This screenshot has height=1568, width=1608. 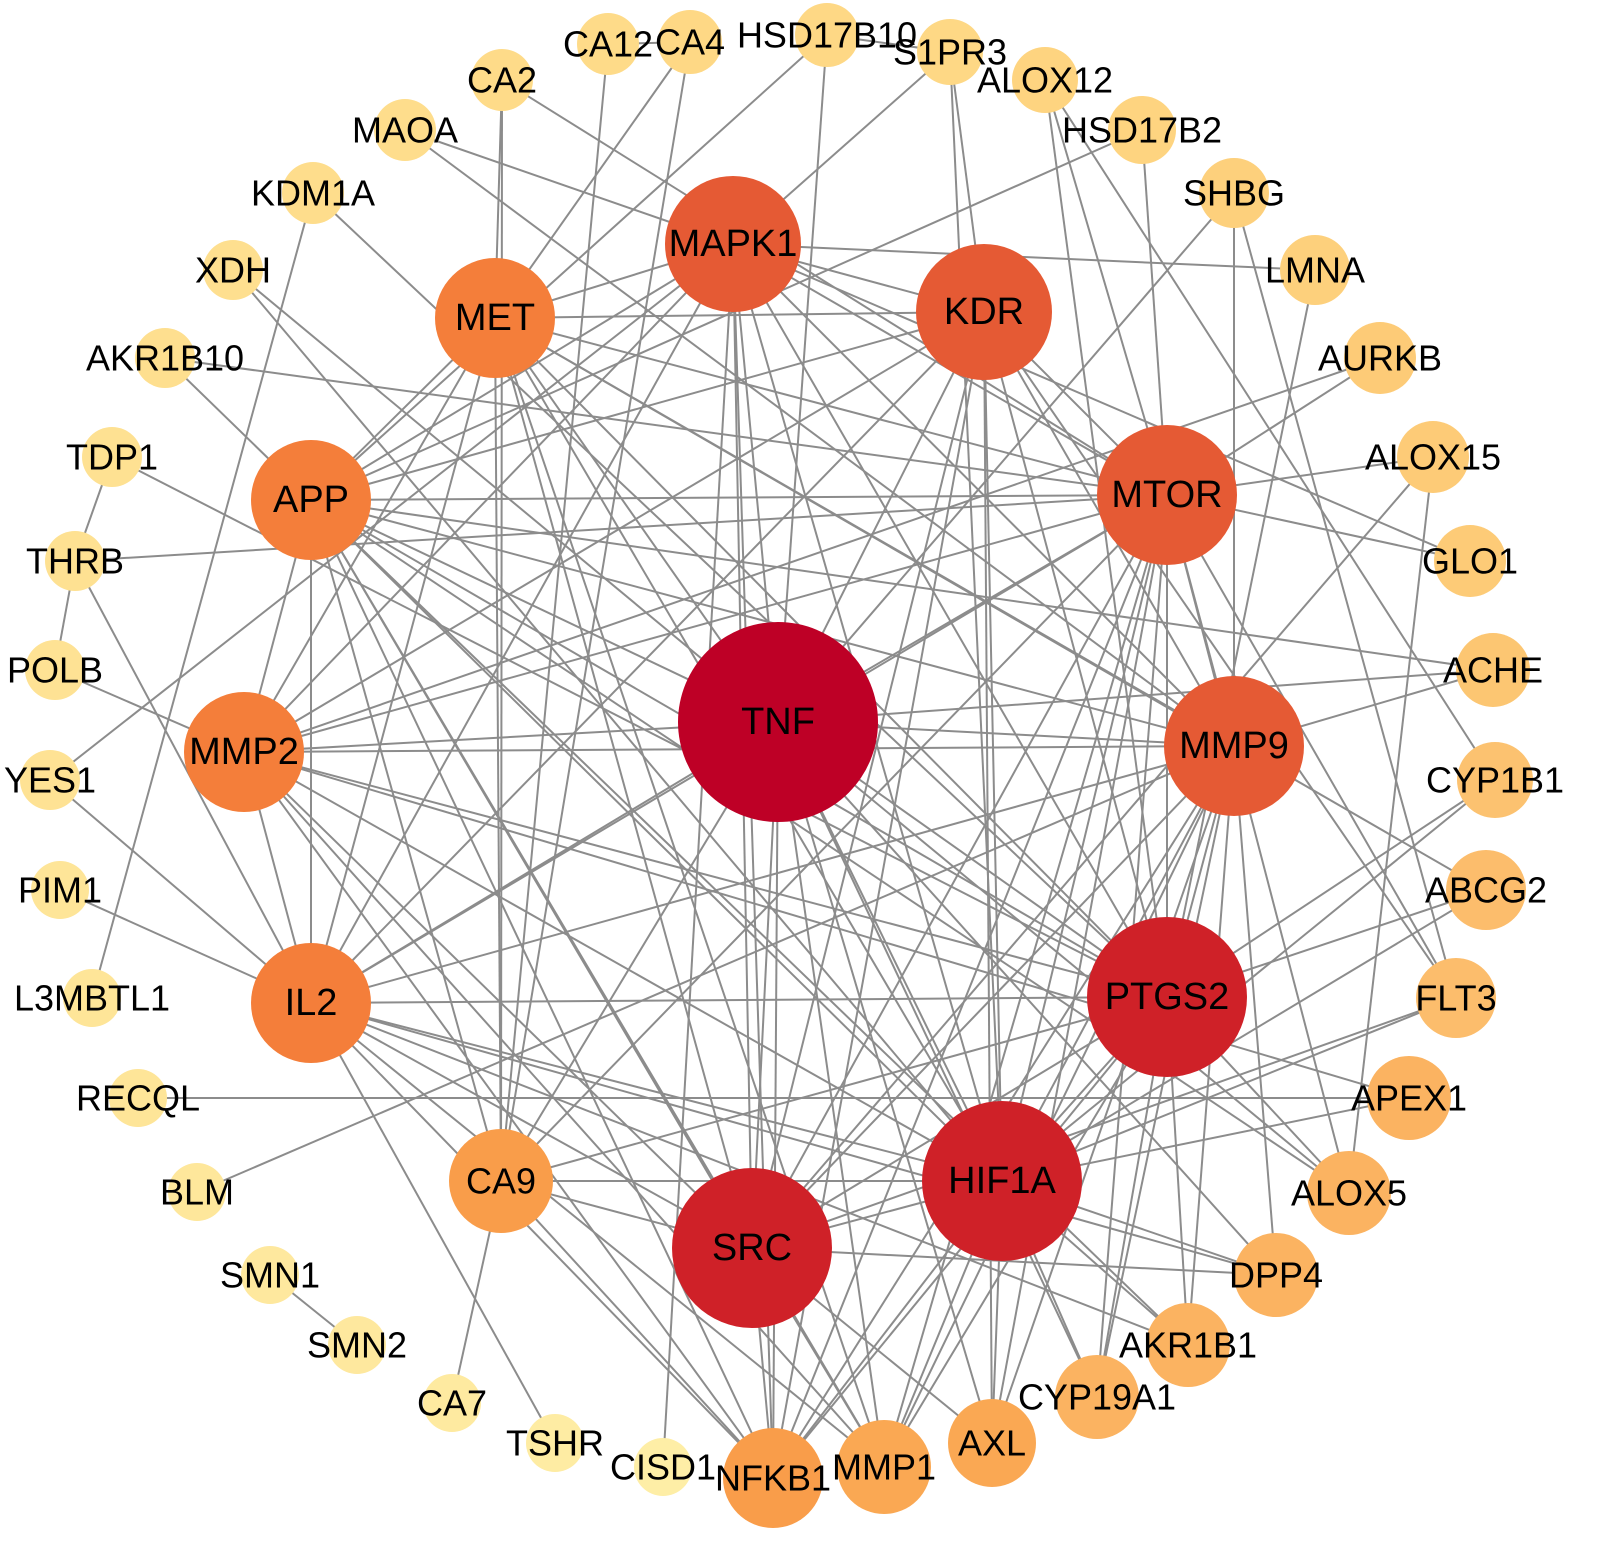 I want to click on node-yes1, so click(x=50, y=780).